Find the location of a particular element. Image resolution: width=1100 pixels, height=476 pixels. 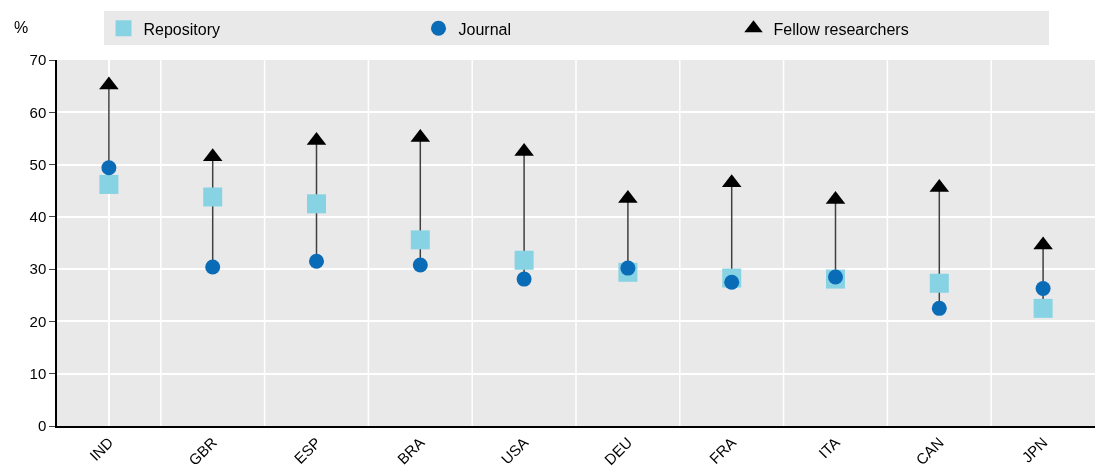

y-tick-label: 50 is located at coordinates (38, 164).